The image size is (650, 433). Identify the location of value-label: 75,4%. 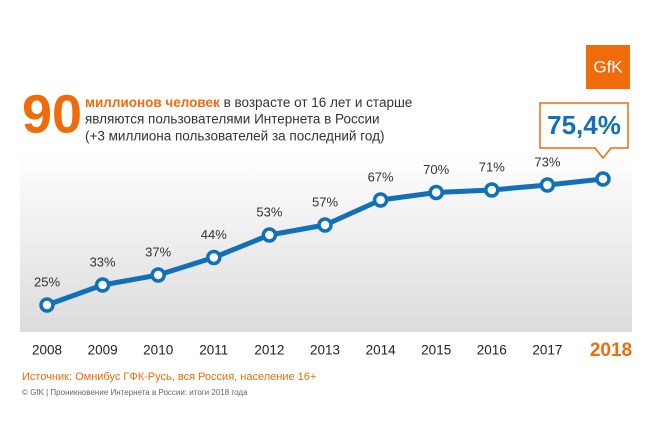
(584, 125).